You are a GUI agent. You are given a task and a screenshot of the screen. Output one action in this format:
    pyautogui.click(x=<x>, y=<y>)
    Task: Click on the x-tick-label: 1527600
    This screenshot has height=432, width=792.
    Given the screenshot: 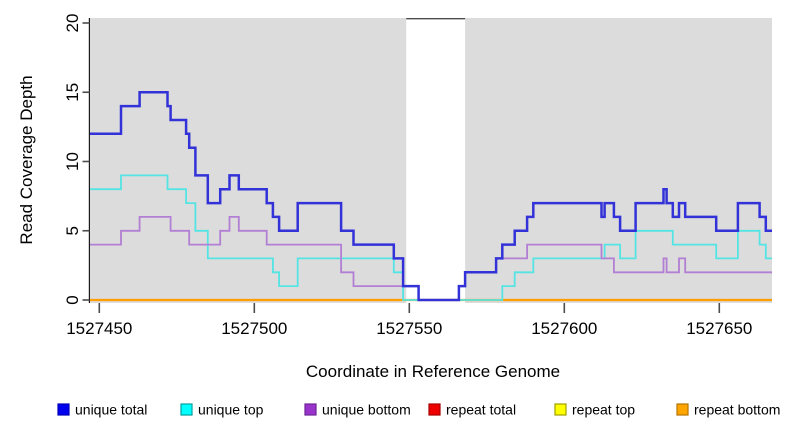 What is the action you would take?
    pyautogui.click(x=564, y=328)
    